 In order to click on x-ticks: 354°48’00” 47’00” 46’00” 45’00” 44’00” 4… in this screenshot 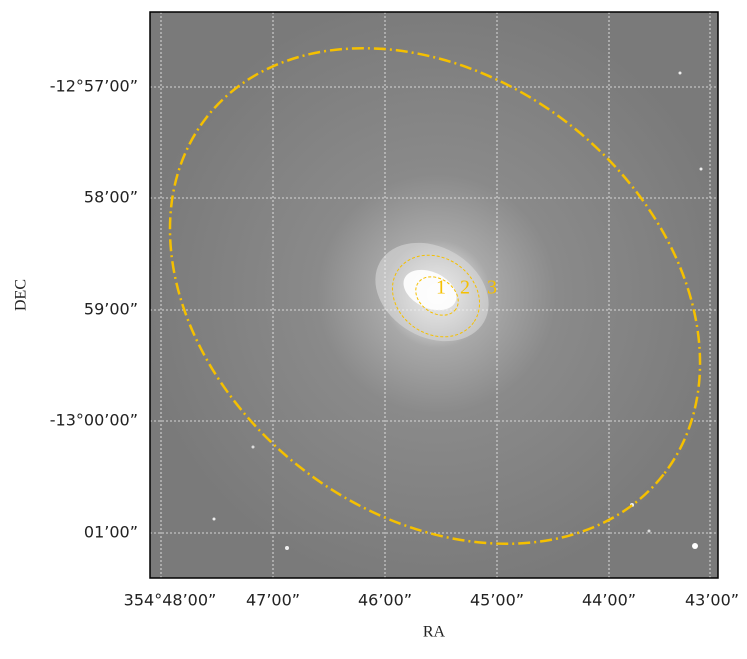, I will do `click(431, 600)`.